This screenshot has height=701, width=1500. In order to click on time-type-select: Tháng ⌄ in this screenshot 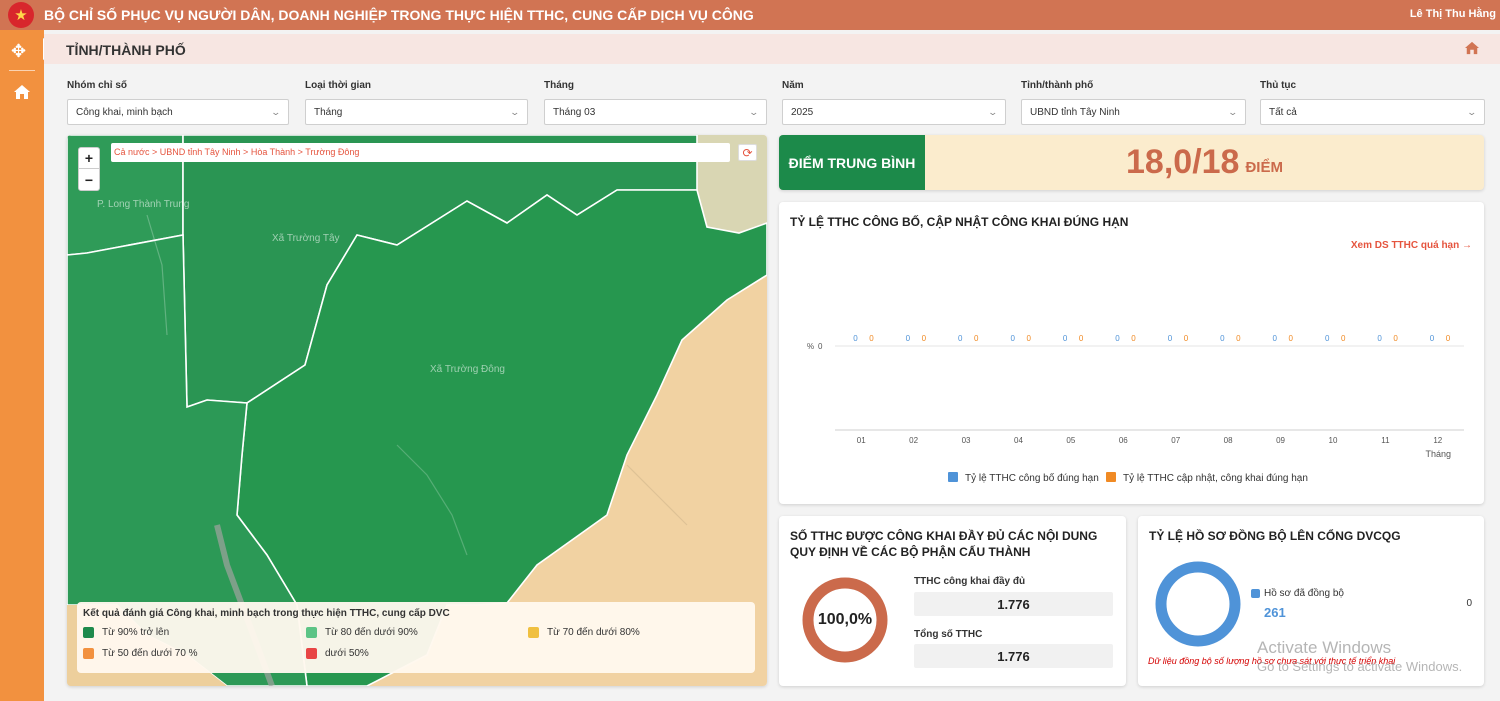, I will do `click(416, 112)`.